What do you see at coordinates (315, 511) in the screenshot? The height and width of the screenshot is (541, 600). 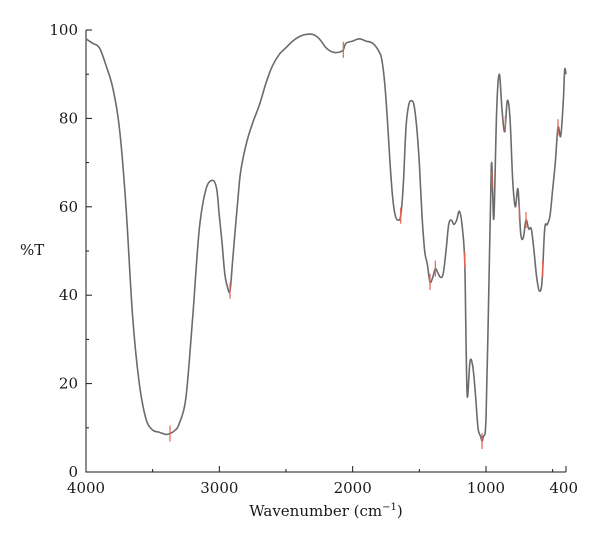 I see `x-axis-label-text: Wavenumber (cm` at bounding box center [315, 511].